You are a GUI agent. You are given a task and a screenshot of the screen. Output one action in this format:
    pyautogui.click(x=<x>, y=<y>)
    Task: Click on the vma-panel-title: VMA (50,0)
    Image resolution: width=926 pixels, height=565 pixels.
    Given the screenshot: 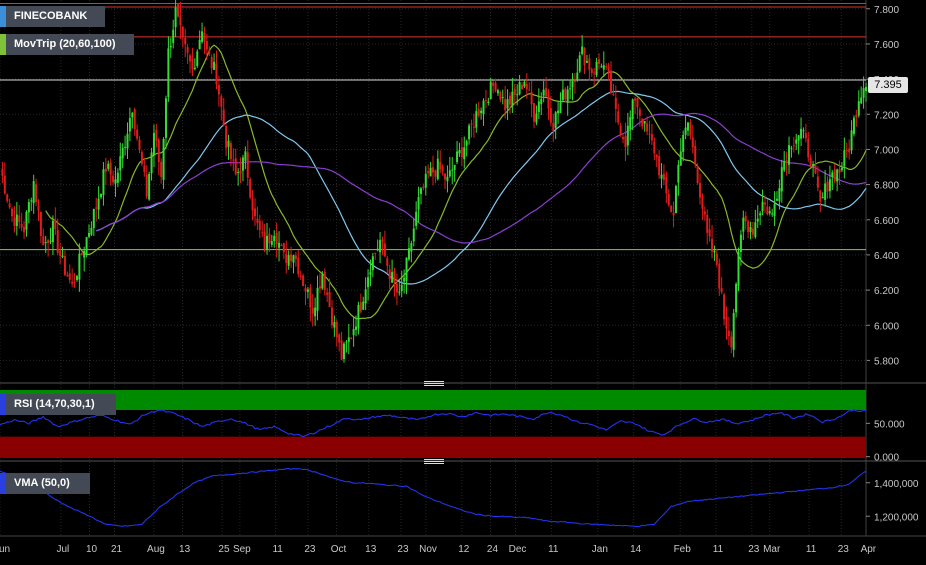 What is the action you would take?
    pyautogui.click(x=45, y=483)
    